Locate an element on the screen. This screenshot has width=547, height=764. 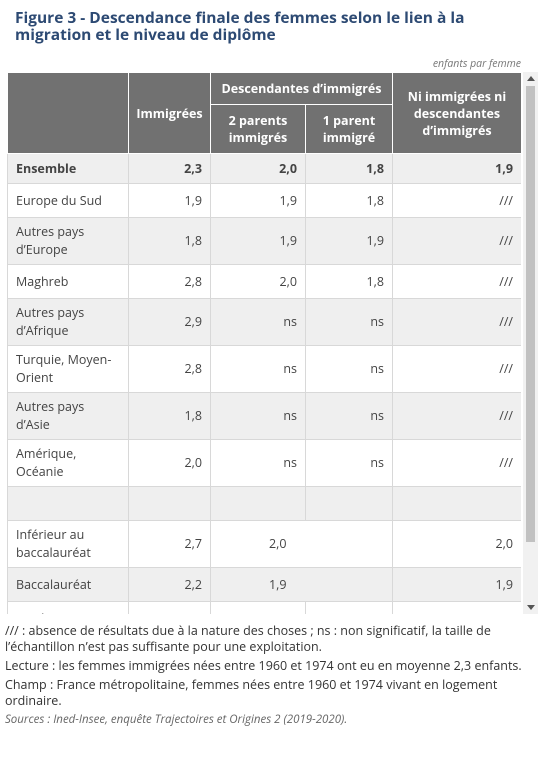
table-row: Maghreb 2,8 2,0 1,8/// is located at coordinates (264, 281).